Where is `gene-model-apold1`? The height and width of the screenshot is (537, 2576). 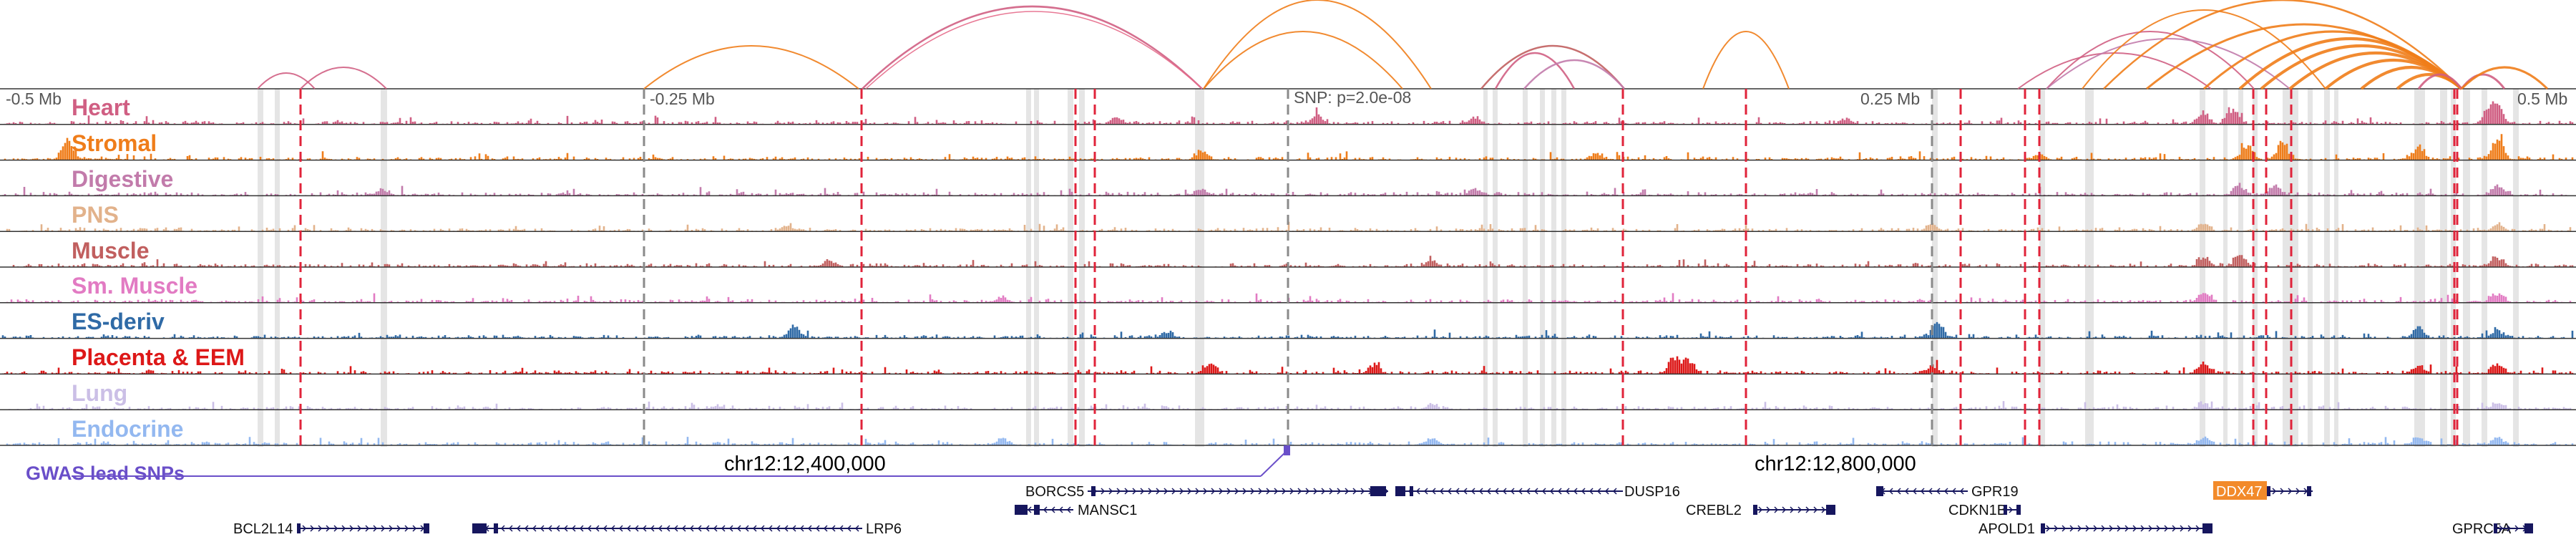
gene-model-apold1 is located at coordinates (2126, 528).